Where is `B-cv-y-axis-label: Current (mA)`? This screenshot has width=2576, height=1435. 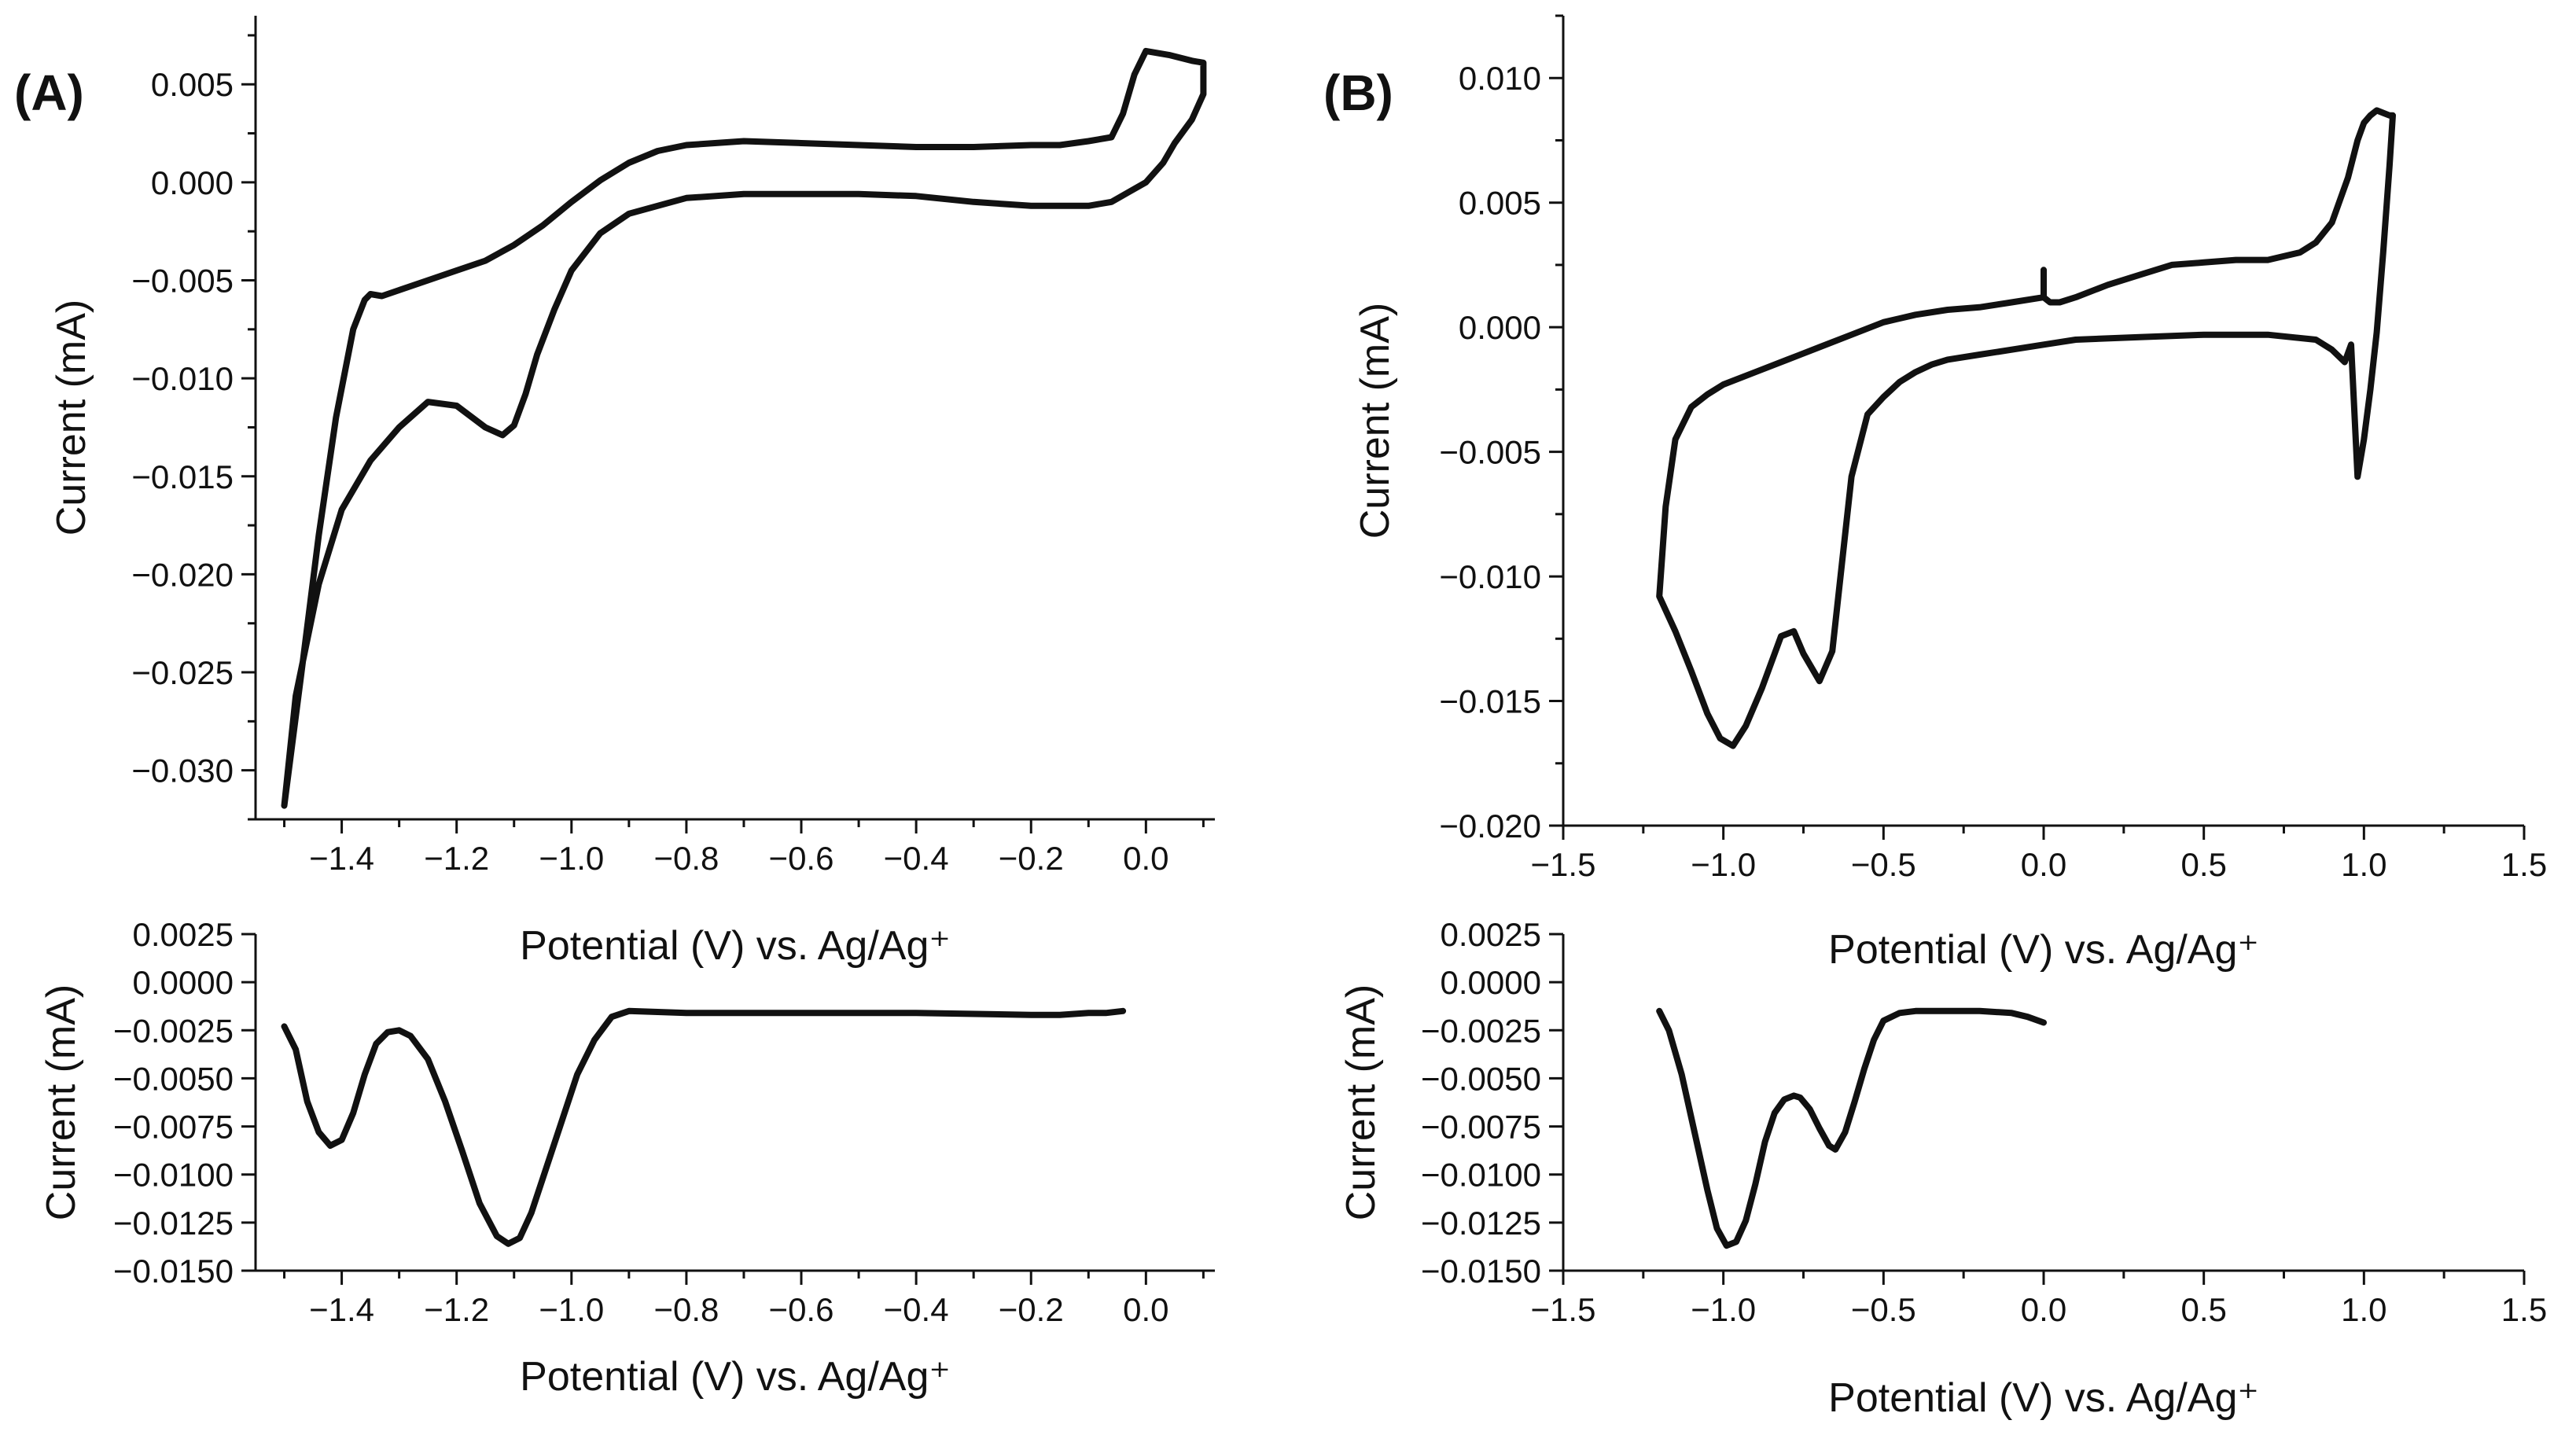
B-cv-y-axis-label: Current (mA) is located at coordinates (1375, 421).